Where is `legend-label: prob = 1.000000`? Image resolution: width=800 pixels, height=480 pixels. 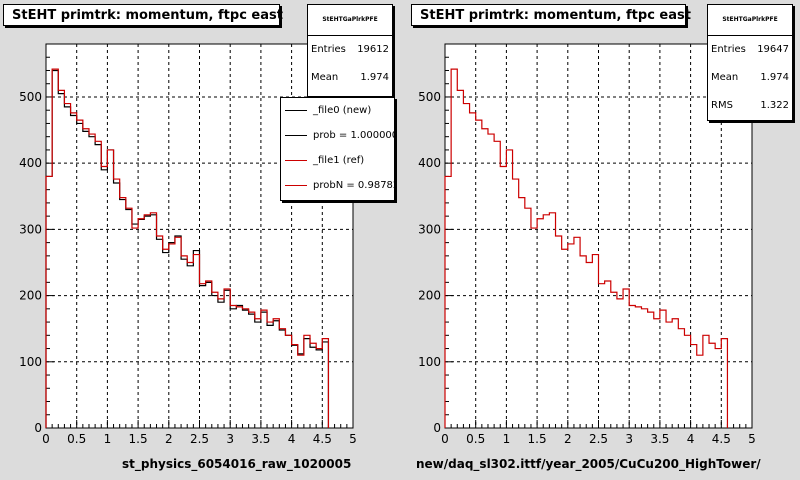
legend-label: prob = 1.000000 is located at coordinates (354, 135).